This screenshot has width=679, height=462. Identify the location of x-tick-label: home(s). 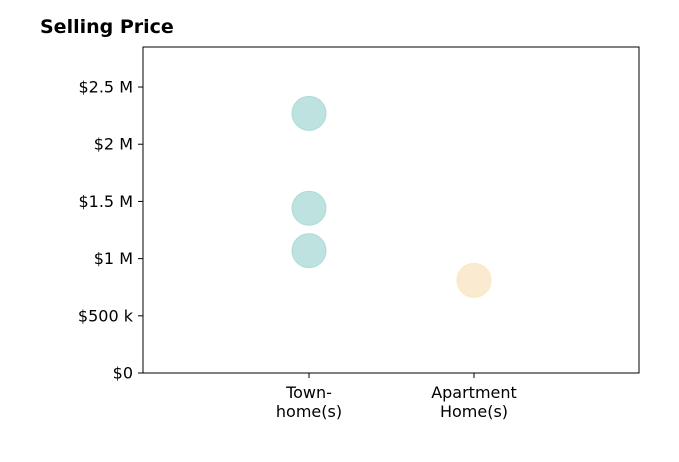
(309, 411).